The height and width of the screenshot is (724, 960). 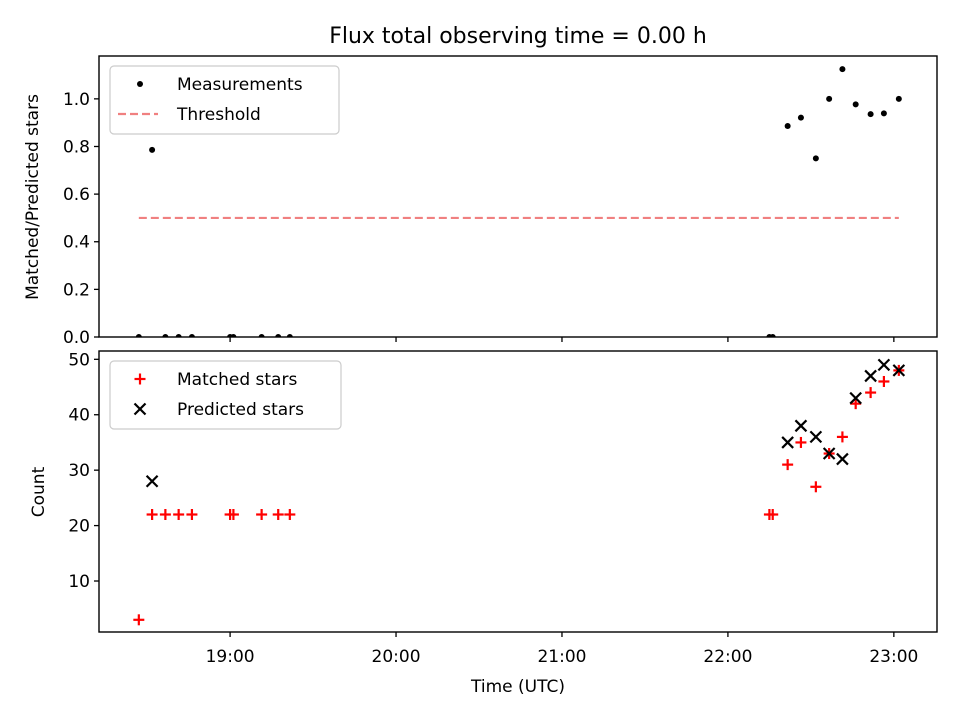 I want to click on legend-count-entry-label: Predicted stars, so click(x=240, y=410).